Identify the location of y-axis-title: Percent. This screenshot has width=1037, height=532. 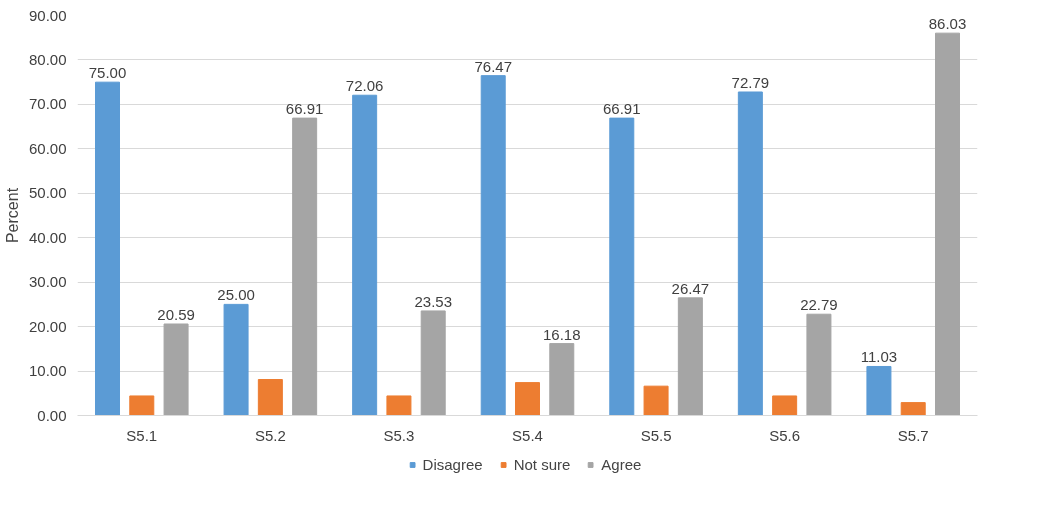
(12, 215).